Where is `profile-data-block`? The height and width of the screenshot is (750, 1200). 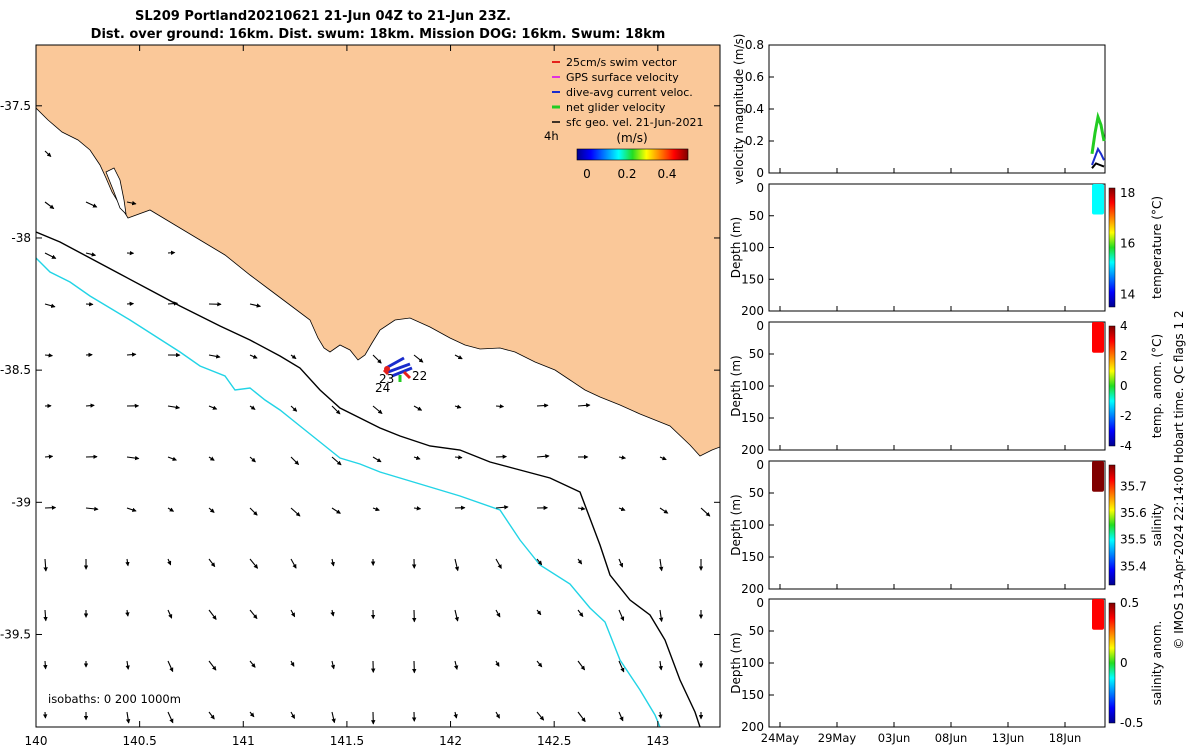
profile-data-block is located at coordinates (1098, 199).